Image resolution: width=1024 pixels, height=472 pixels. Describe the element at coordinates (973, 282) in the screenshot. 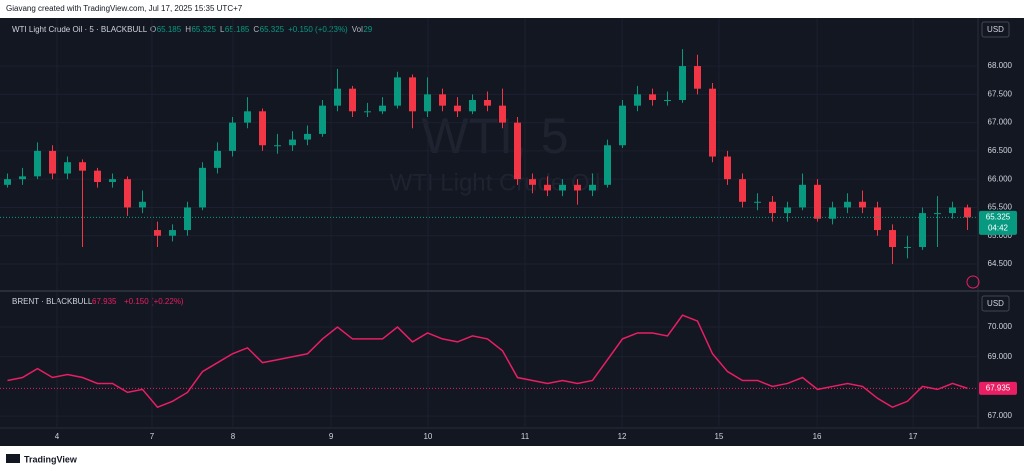

I see `alert-icon` at that location.